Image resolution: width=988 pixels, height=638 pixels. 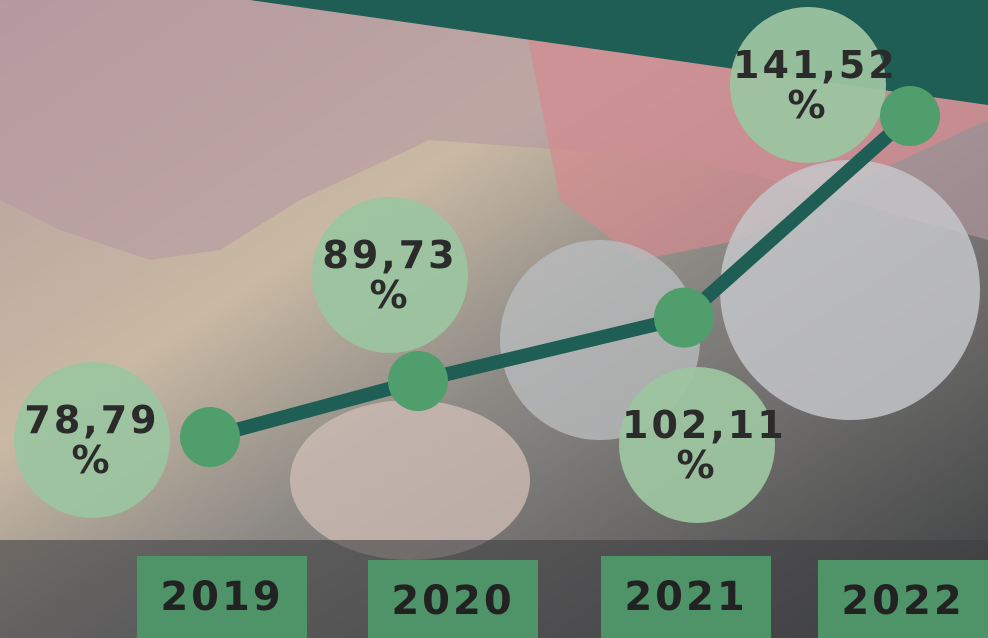 What do you see at coordinates (222, 597) in the screenshot?
I see `year-label: 2019` at bounding box center [222, 597].